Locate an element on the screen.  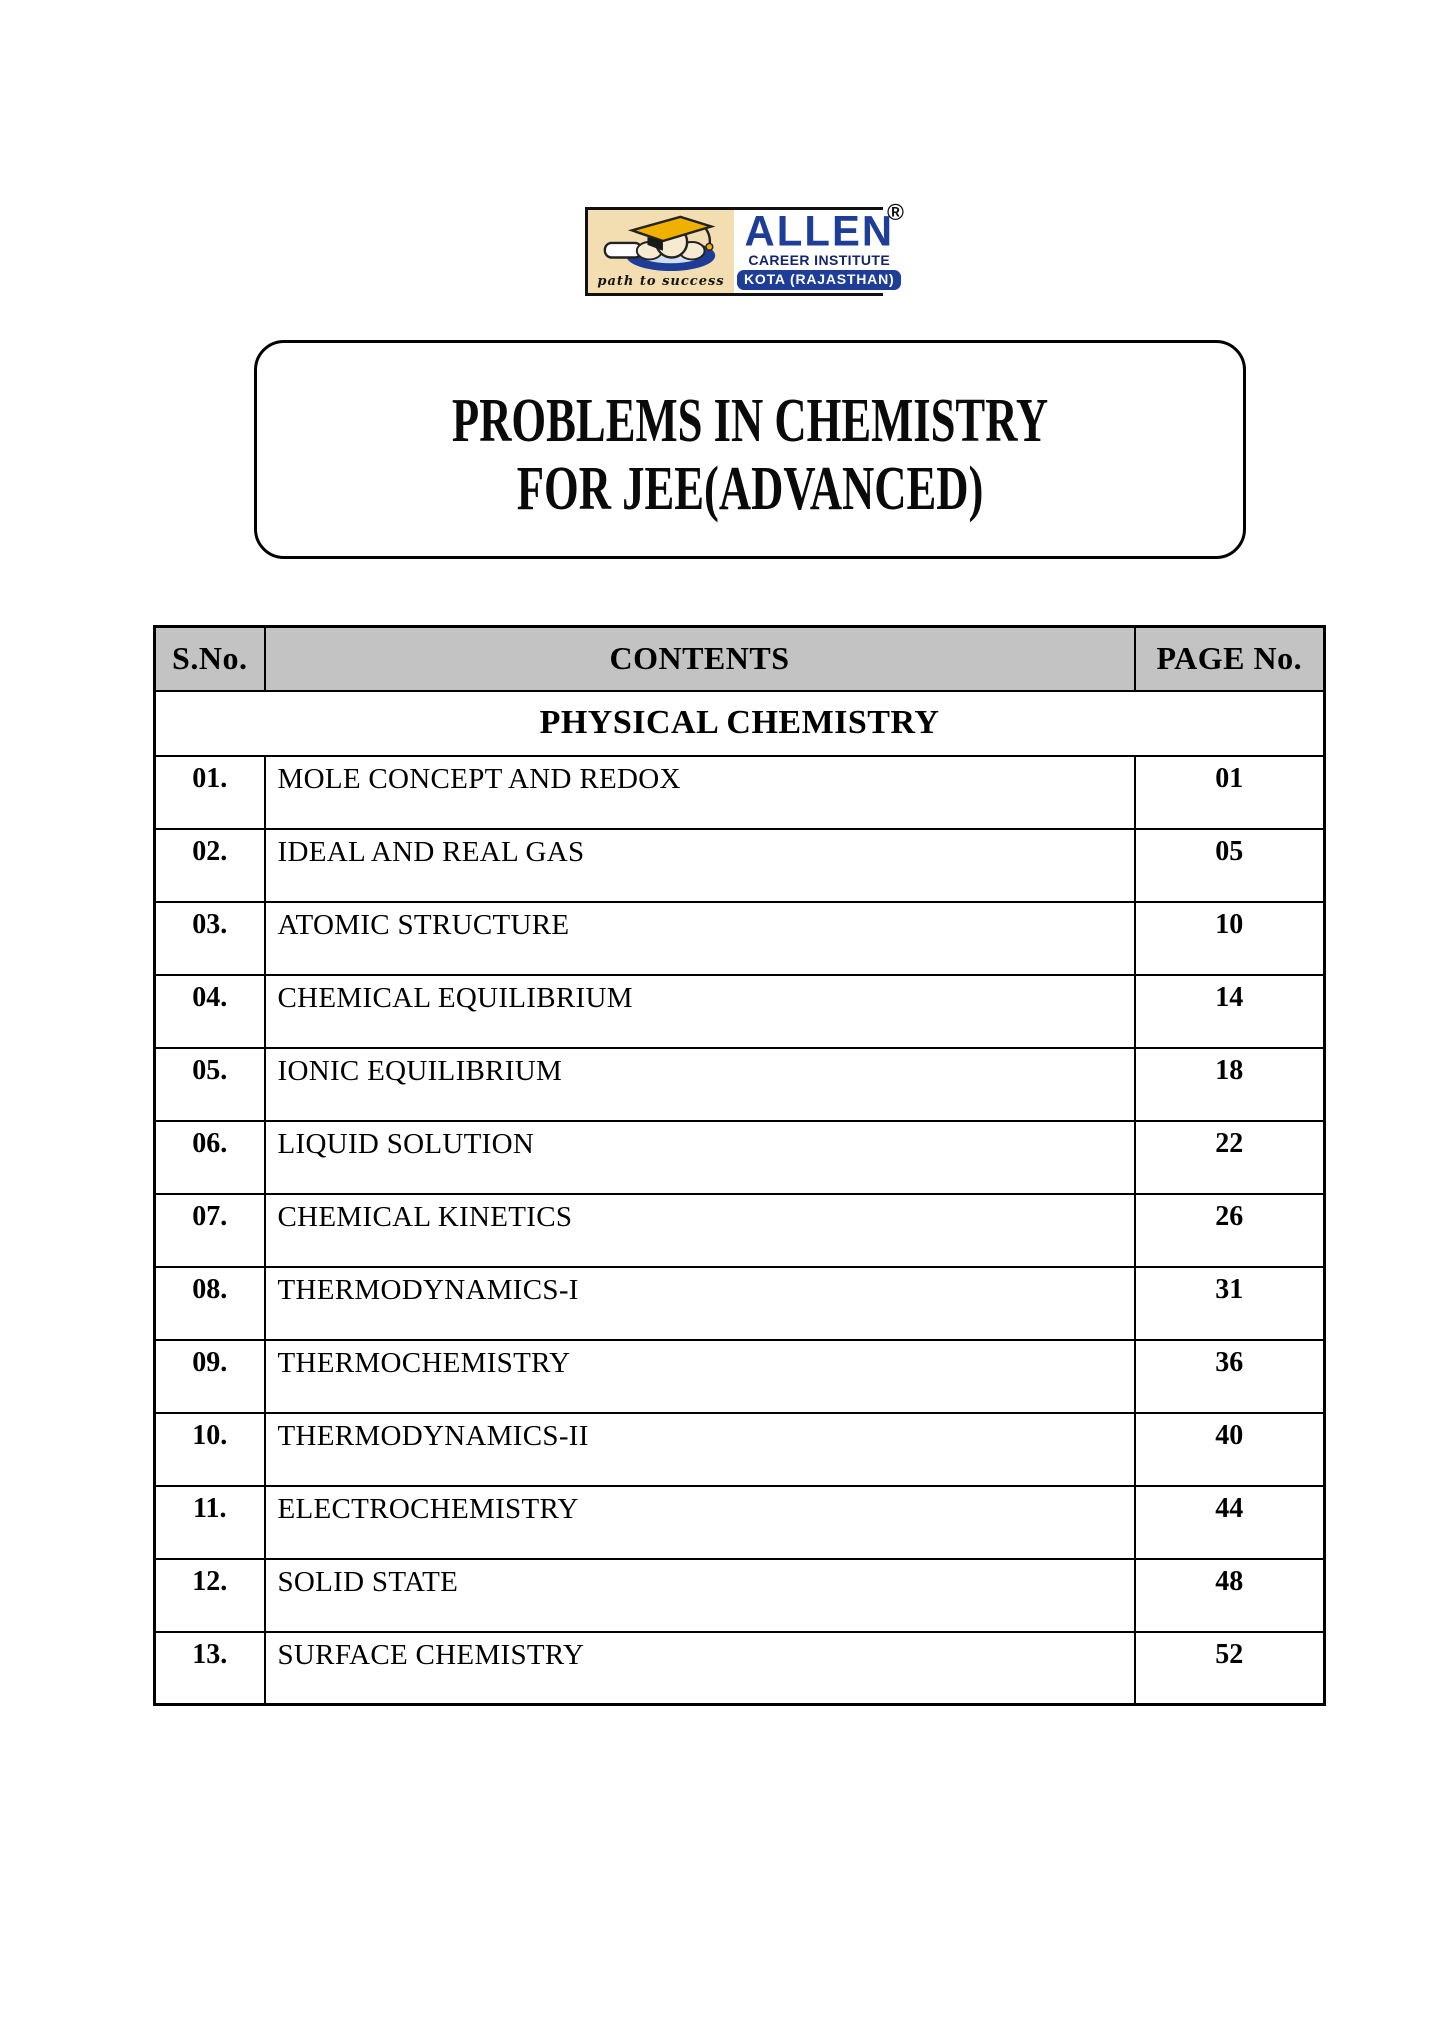
row-number: 05. is located at coordinates (209, 1084).